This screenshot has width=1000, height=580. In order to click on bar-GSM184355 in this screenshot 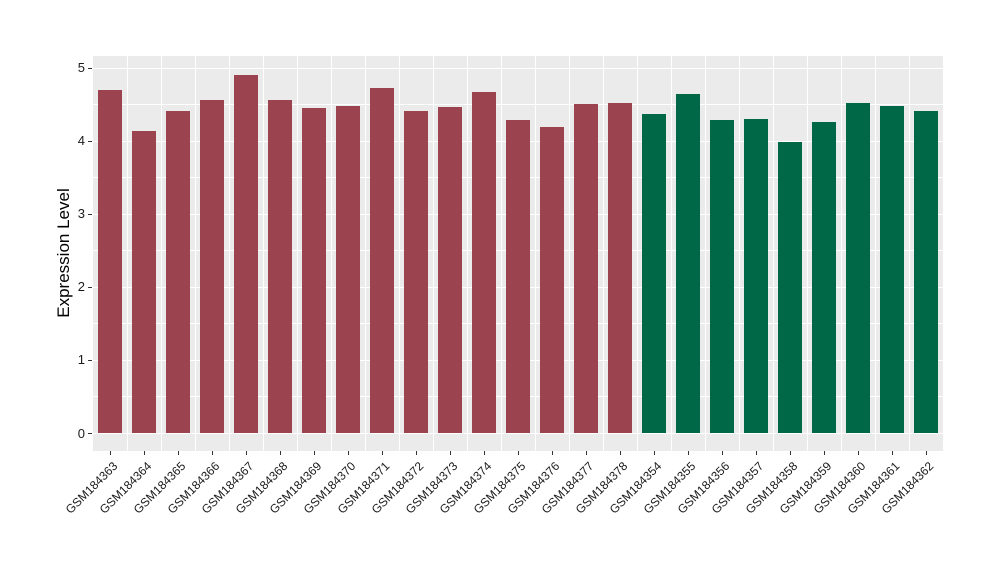, I will do `click(688, 263)`.